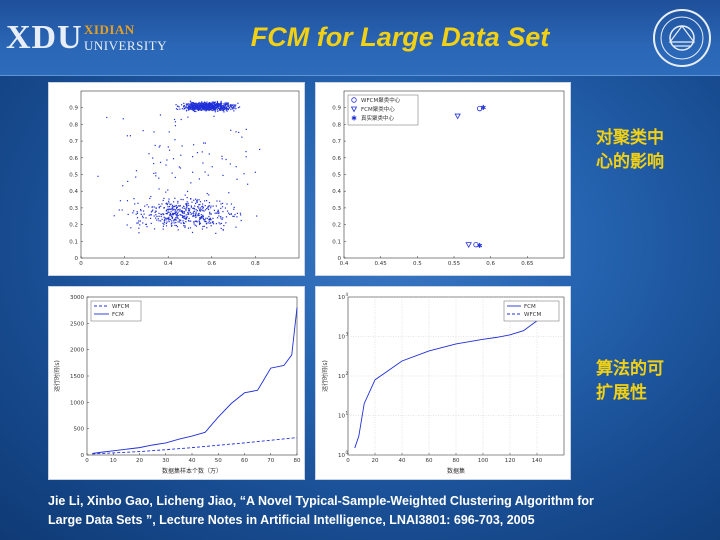 This screenshot has height=540, width=720. Describe the element at coordinates (483, 108) in the screenshot. I see `center-marker-star: ✱` at that location.